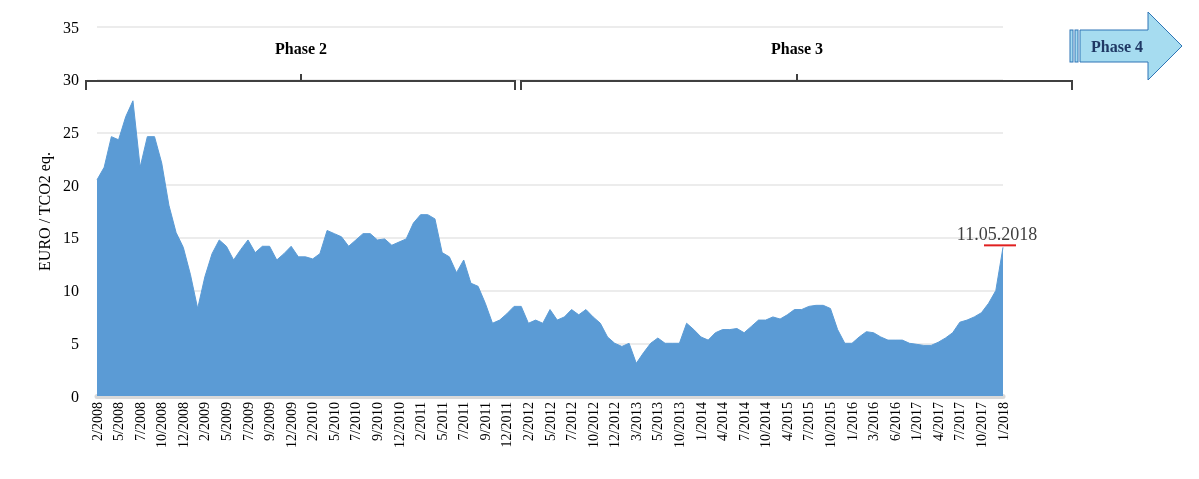 The height and width of the screenshot is (479, 1199). I want to click on x-tick-label: 7/2014, so click(744, 421).